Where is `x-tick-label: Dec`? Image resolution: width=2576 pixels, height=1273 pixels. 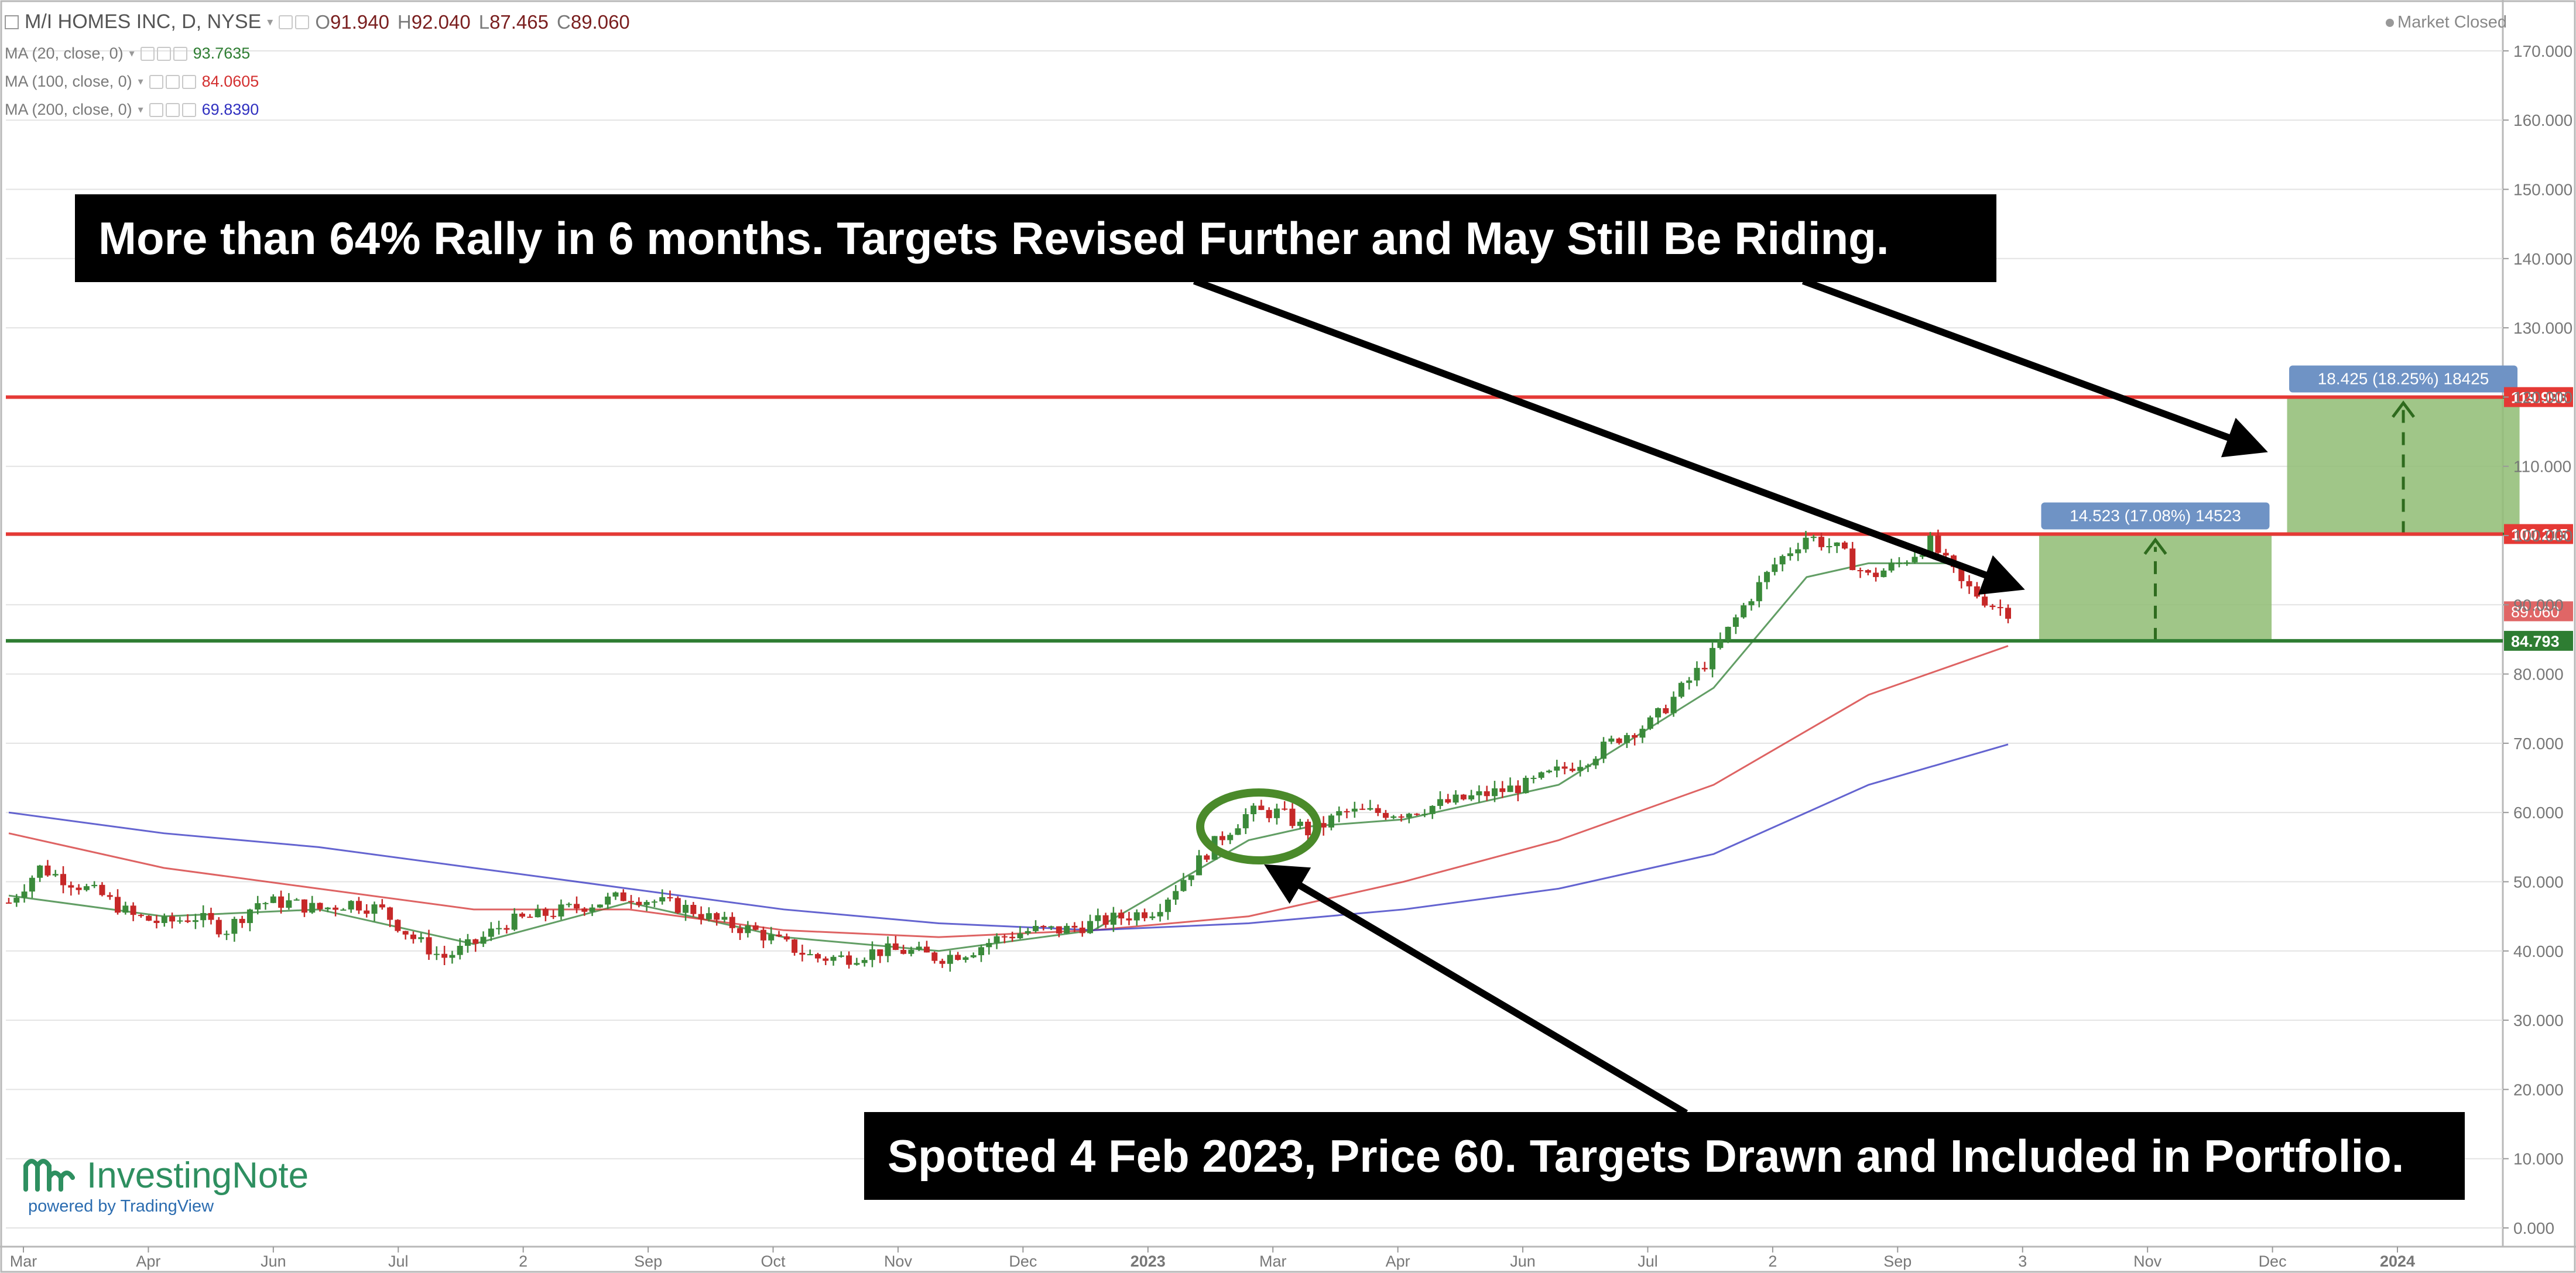 x-tick-label: Dec is located at coordinates (1023, 1261).